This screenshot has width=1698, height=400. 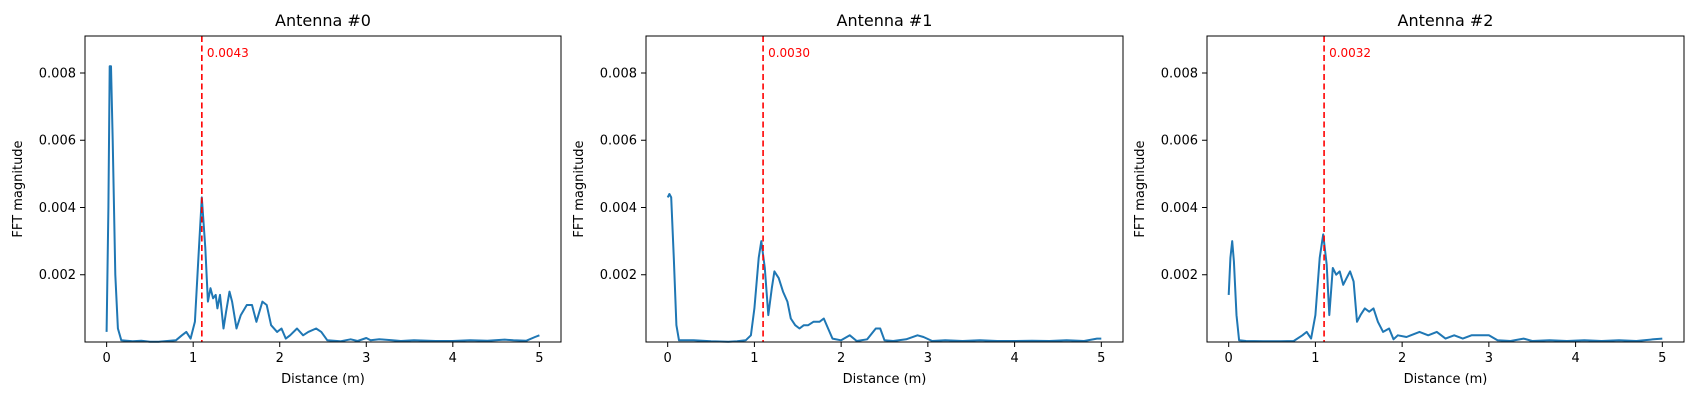 What do you see at coordinates (323, 20) in the screenshot?
I see `chart-title: Antenna #0` at bounding box center [323, 20].